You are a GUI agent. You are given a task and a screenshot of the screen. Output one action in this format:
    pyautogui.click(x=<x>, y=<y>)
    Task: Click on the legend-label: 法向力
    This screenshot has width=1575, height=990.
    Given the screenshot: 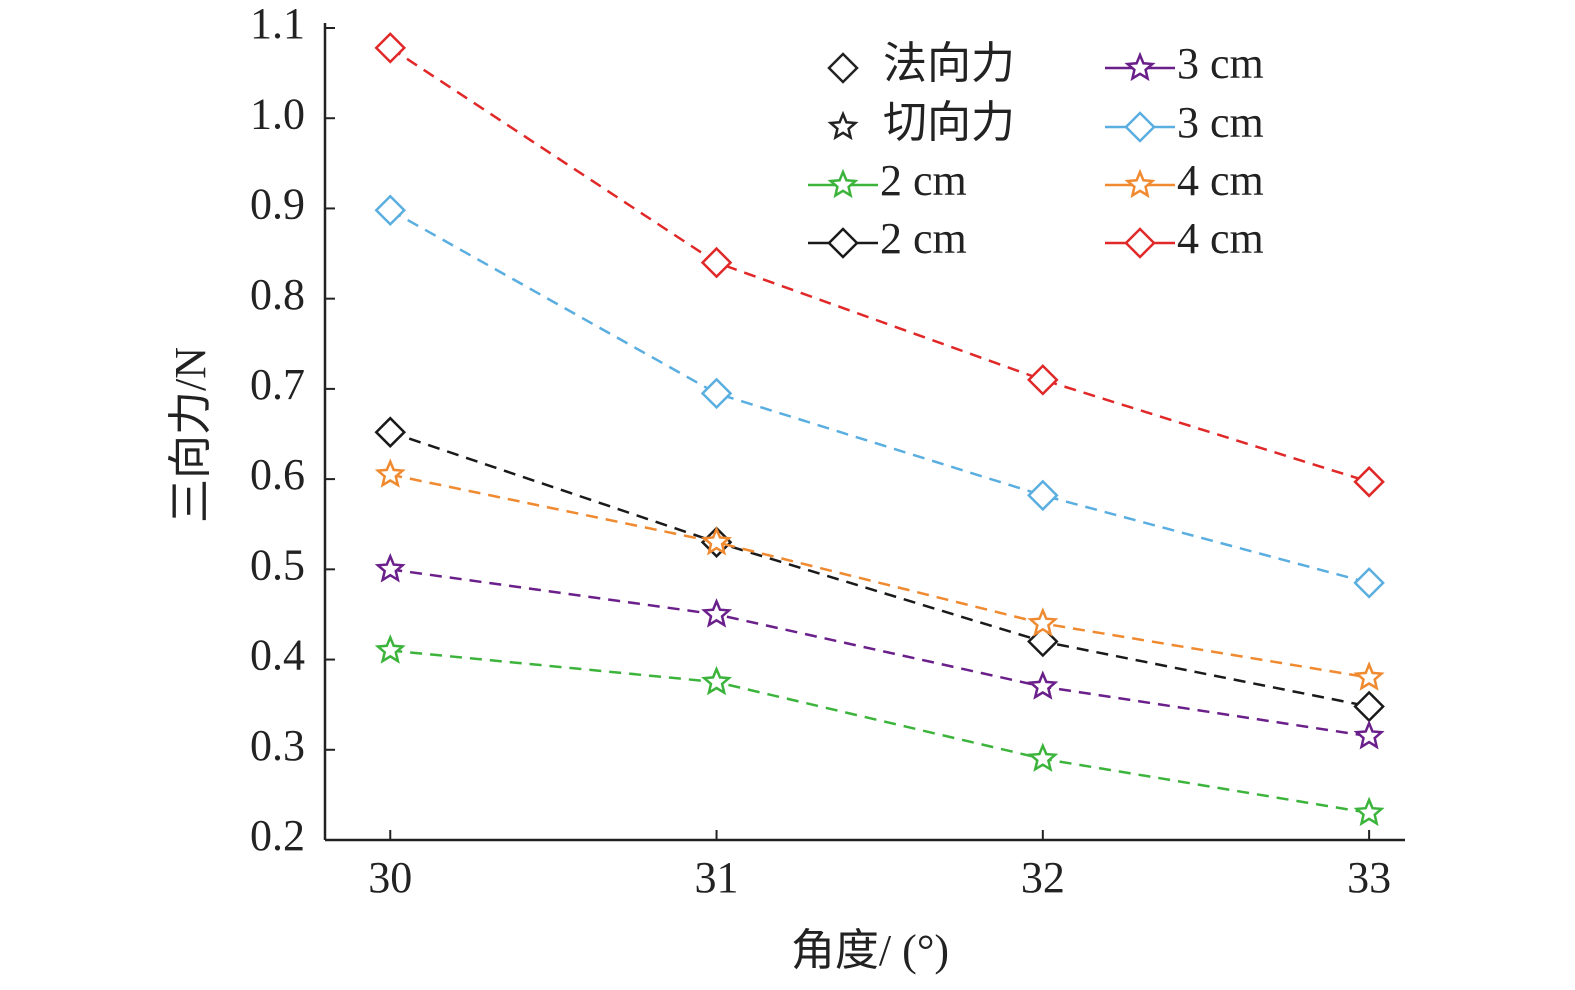 What is the action you would take?
    pyautogui.click(x=949, y=63)
    